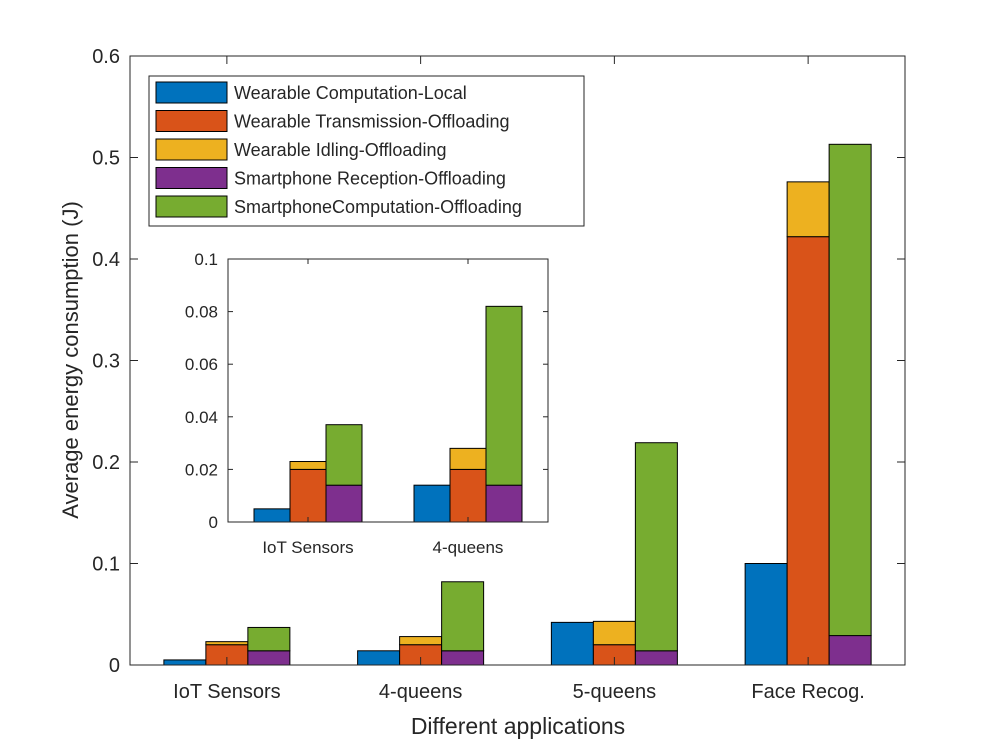  I want to click on main-x-tick-label: 5-queens, so click(614, 692).